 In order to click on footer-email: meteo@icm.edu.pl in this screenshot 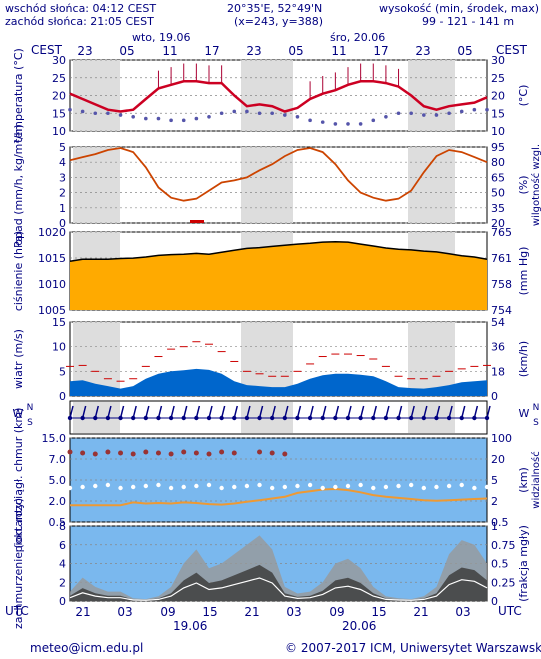, I will do `click(87, 648)`.